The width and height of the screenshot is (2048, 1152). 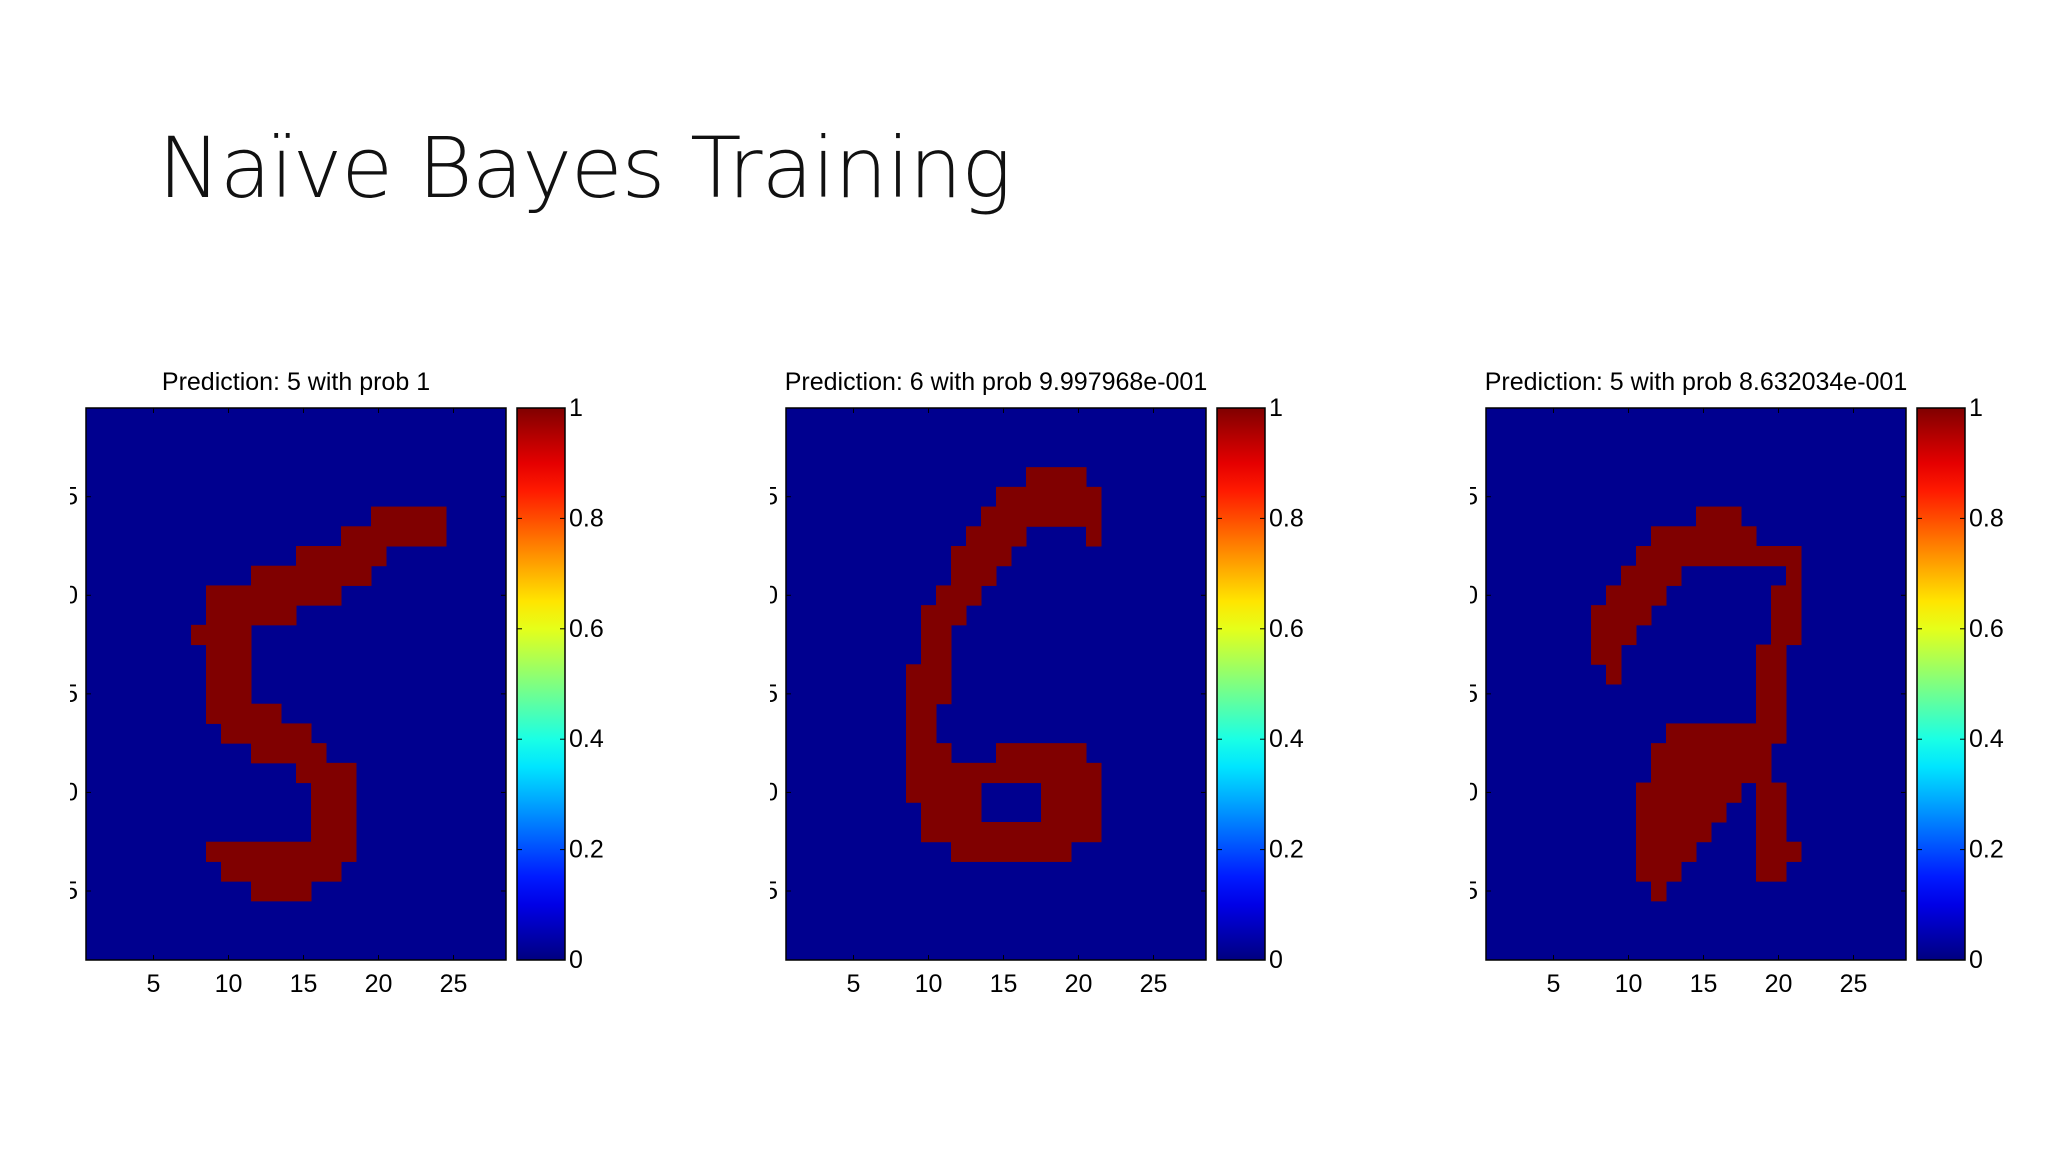 I want to click on slide-title: Naïve Bayes Training, so click(x=585, y=168).